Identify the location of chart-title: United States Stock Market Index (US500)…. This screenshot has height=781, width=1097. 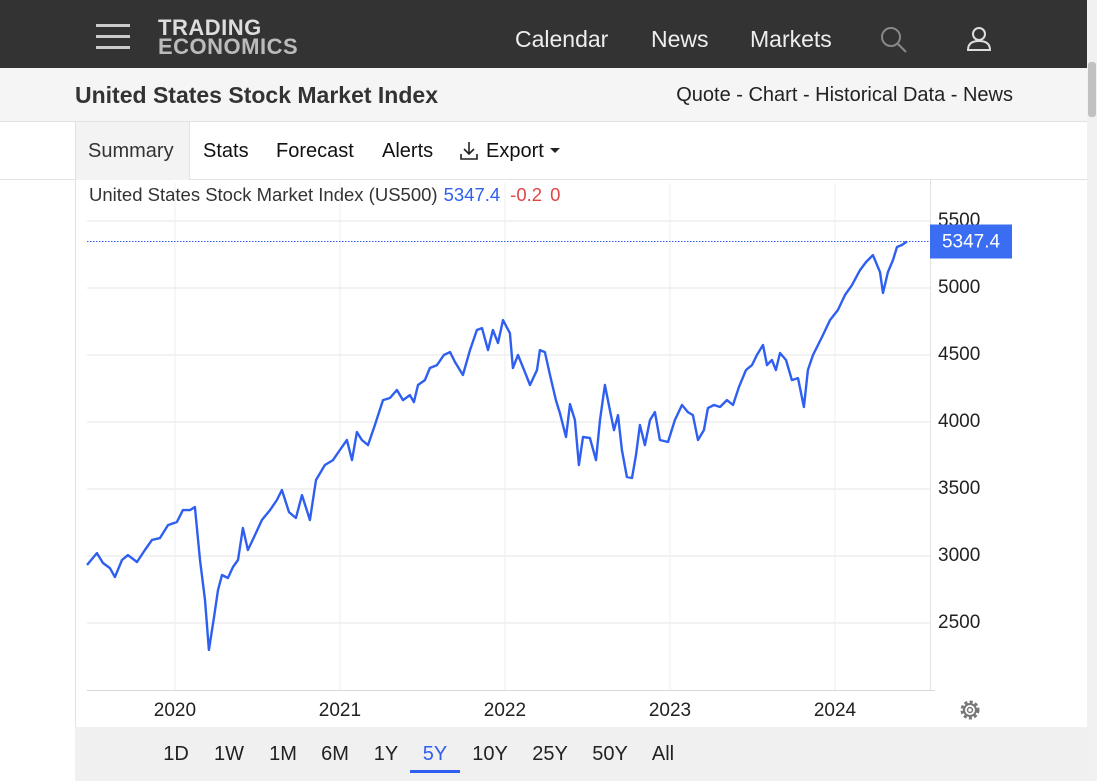
(324, 194).